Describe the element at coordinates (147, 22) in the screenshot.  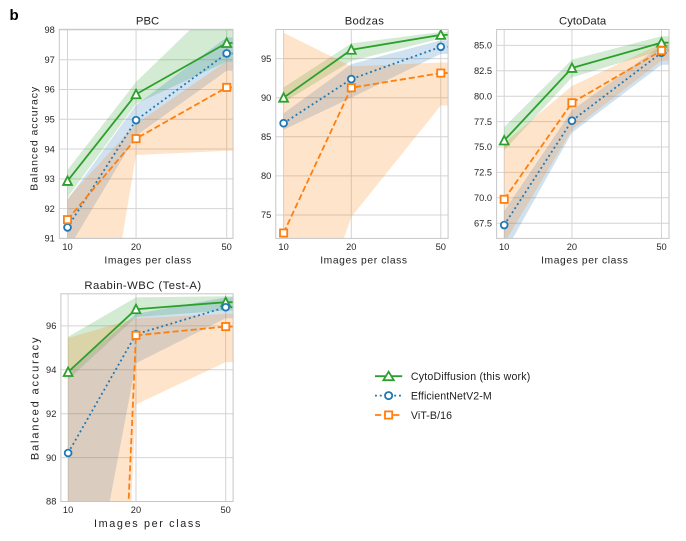
I see `svg-text: PBC` at that location.